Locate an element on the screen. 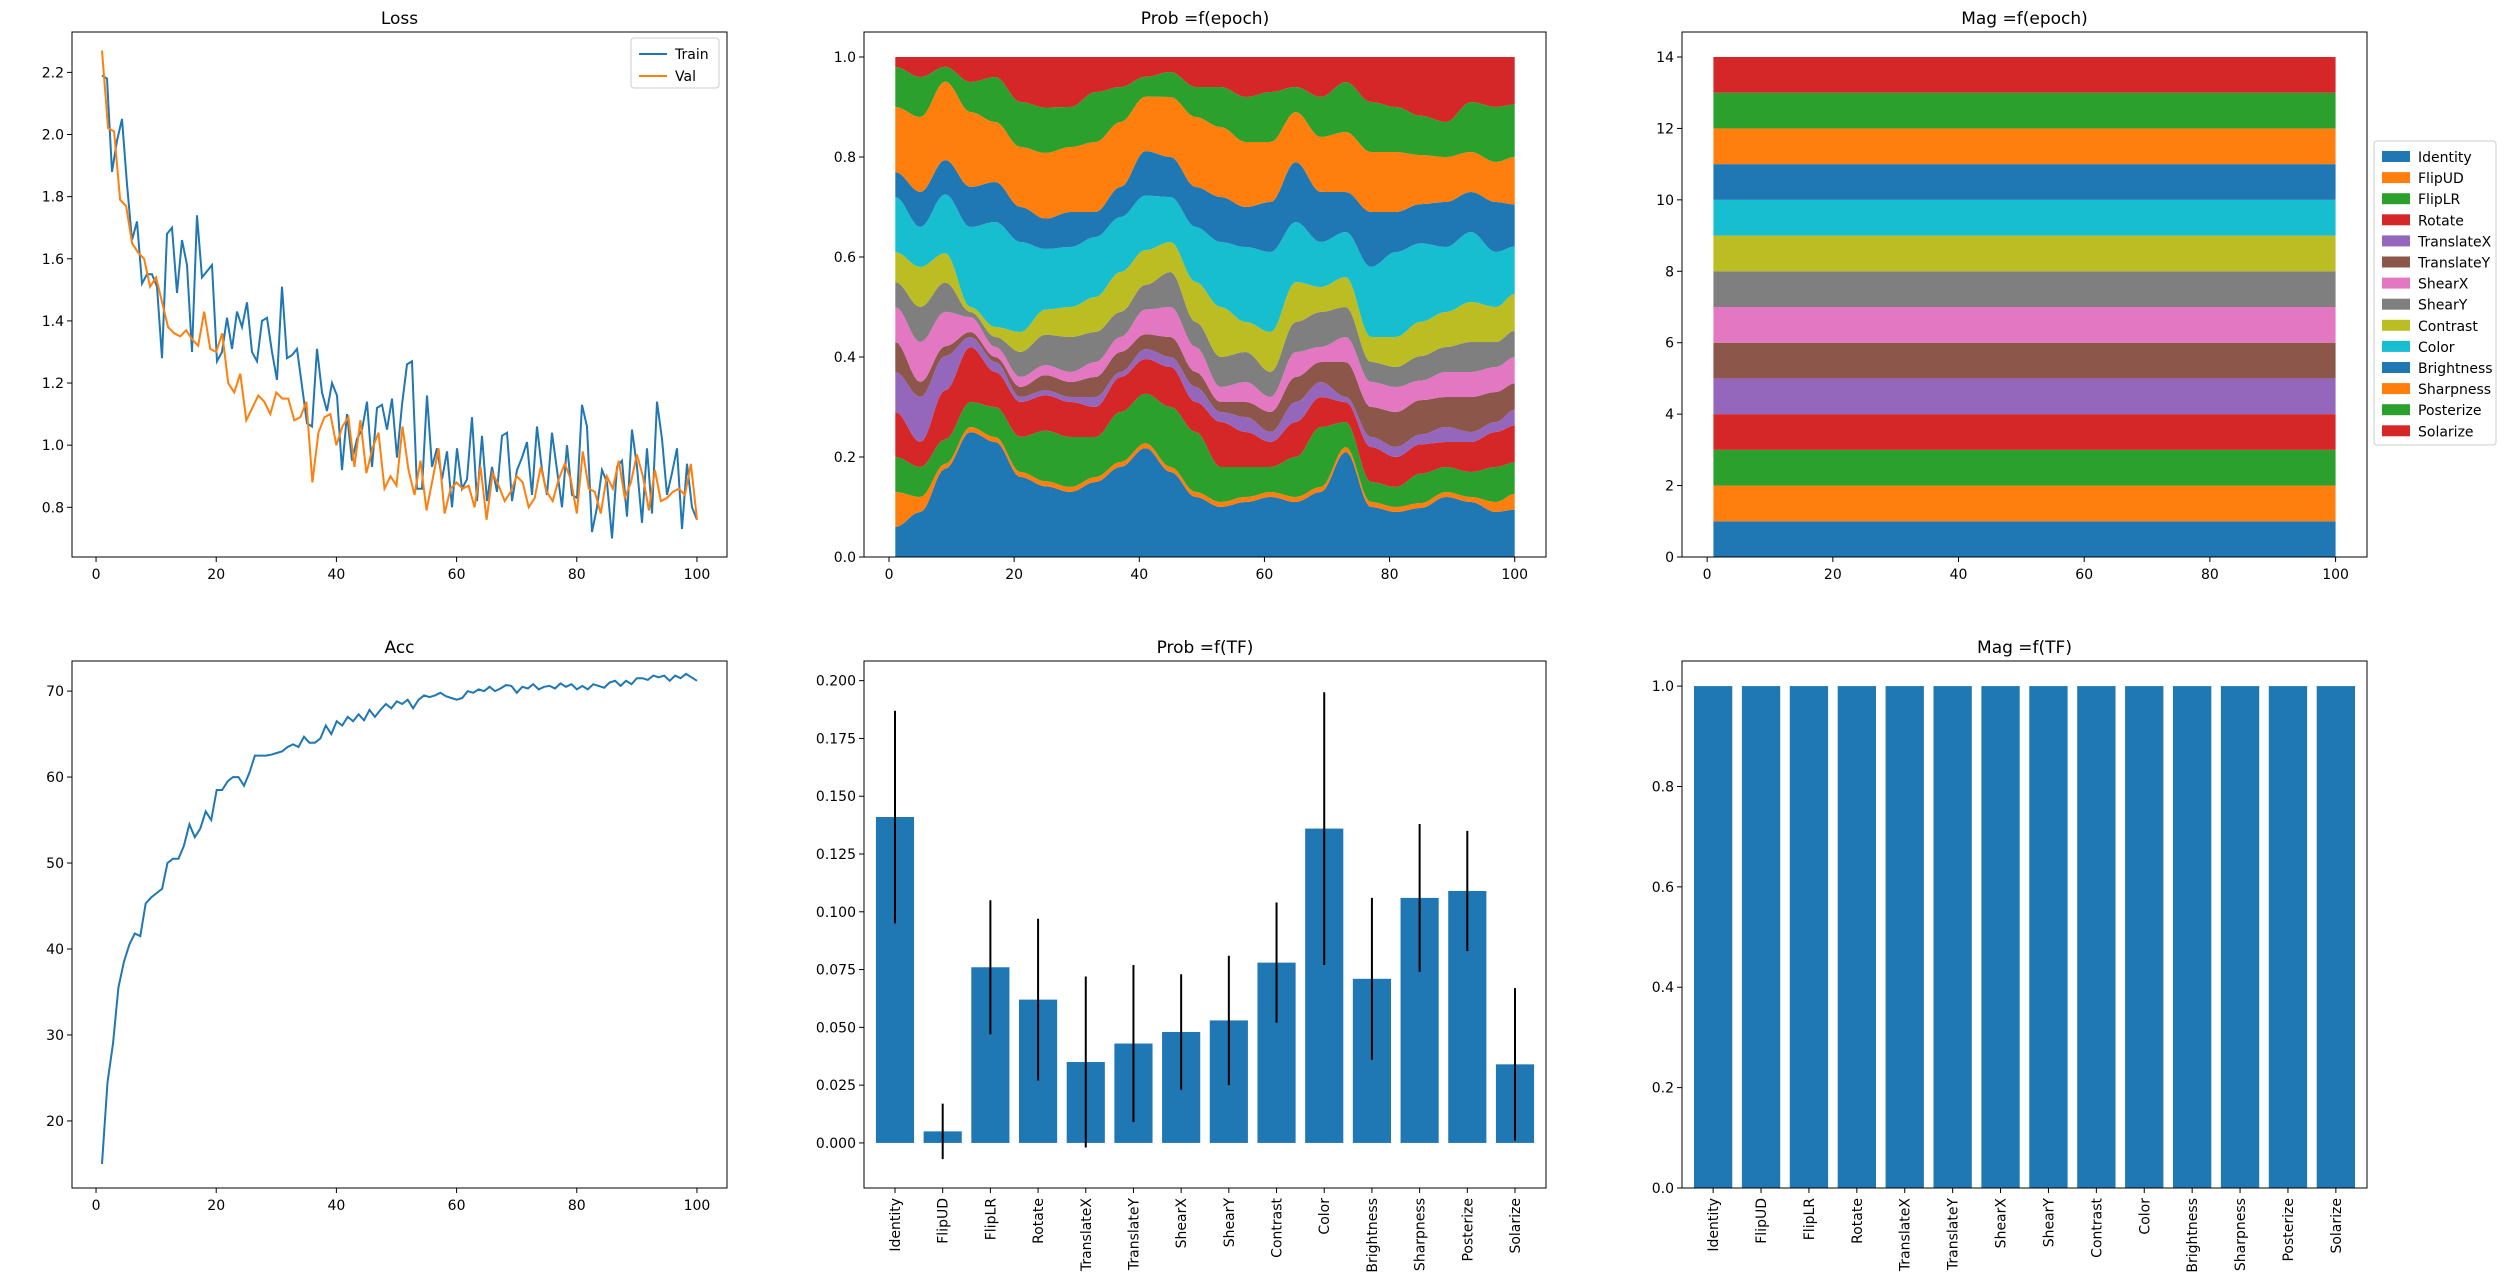  band-translatey is located at coordinates (2024, 360).